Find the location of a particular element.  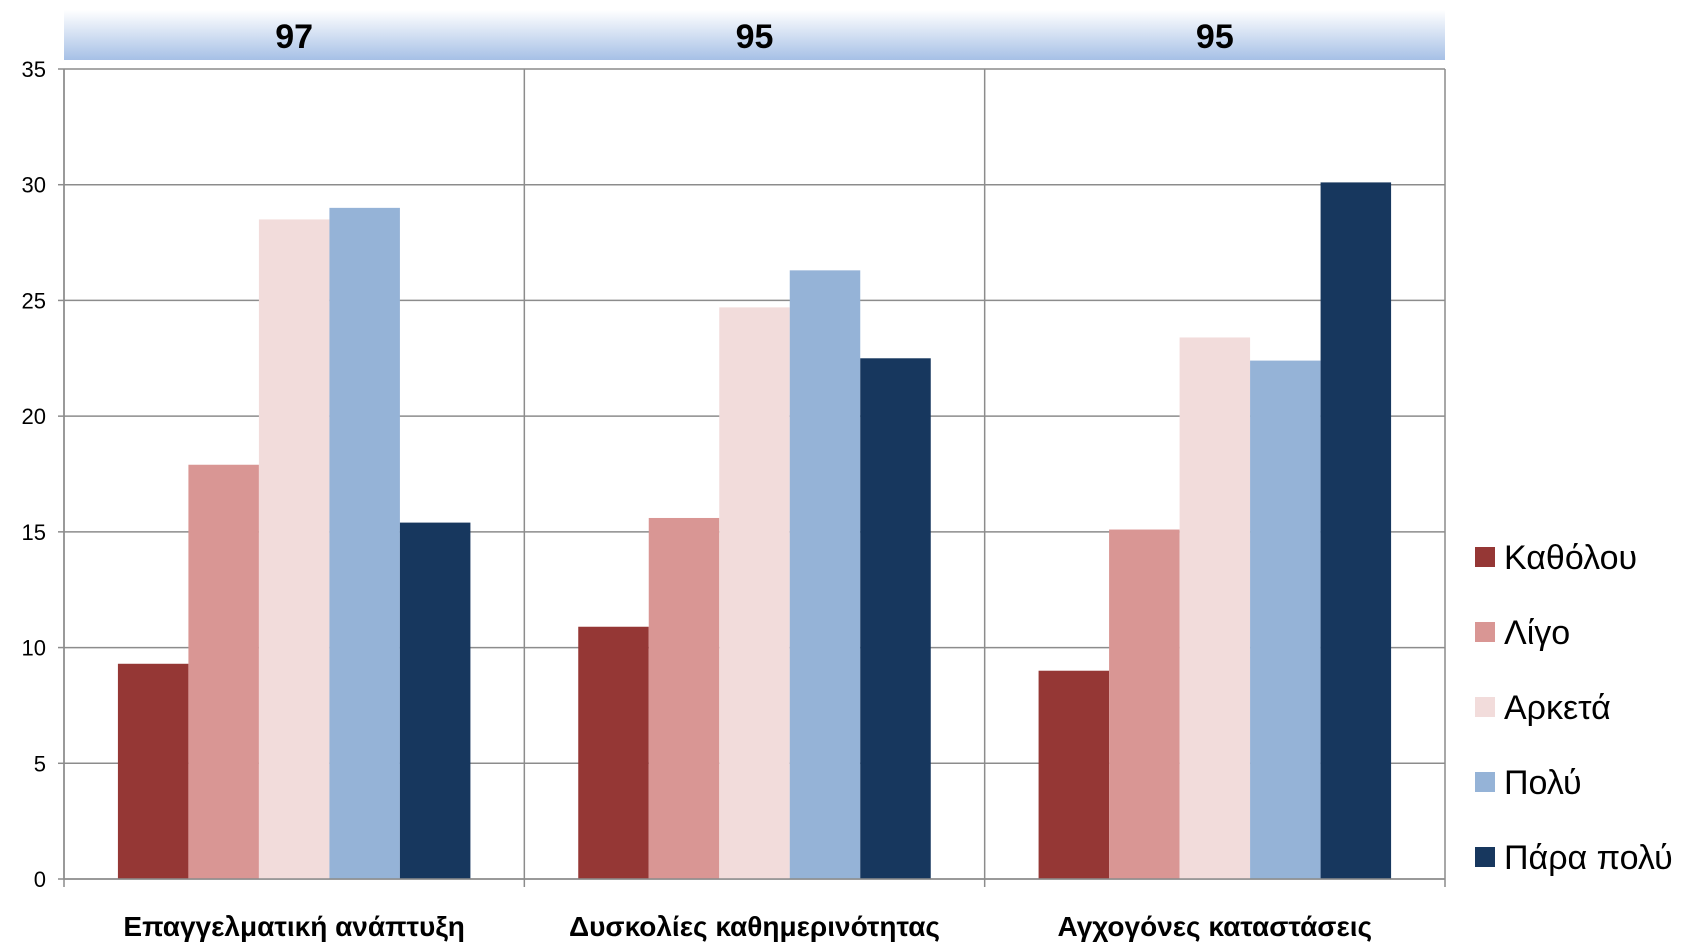

y-tick-label: 5 is located at coordinates (40, 763).